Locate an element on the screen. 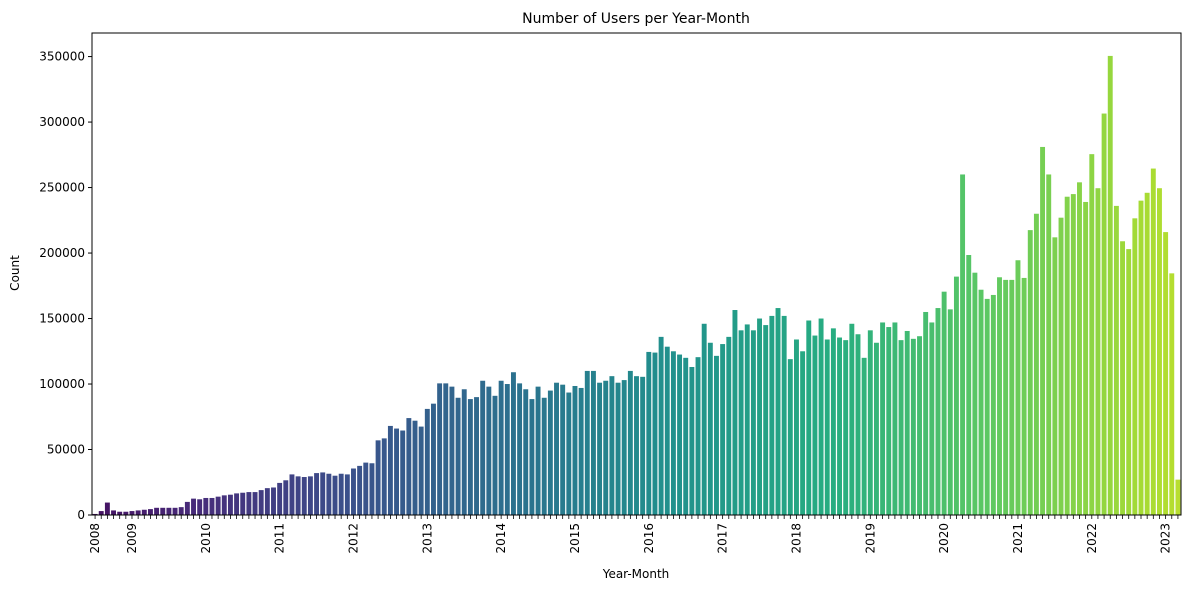 The width and height of the screenshot is (1189, 594). x-year-label-13: 2021 is located at coordinates (1018, 538).